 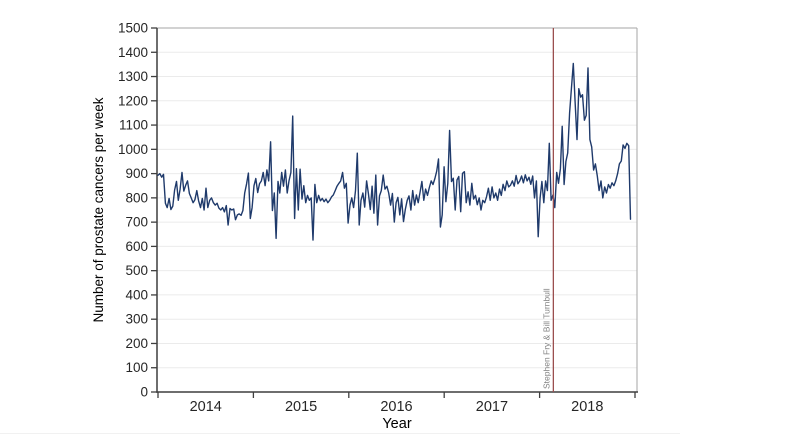 I want to click on x-tick-label: 2017, so click(x=492, y=407).